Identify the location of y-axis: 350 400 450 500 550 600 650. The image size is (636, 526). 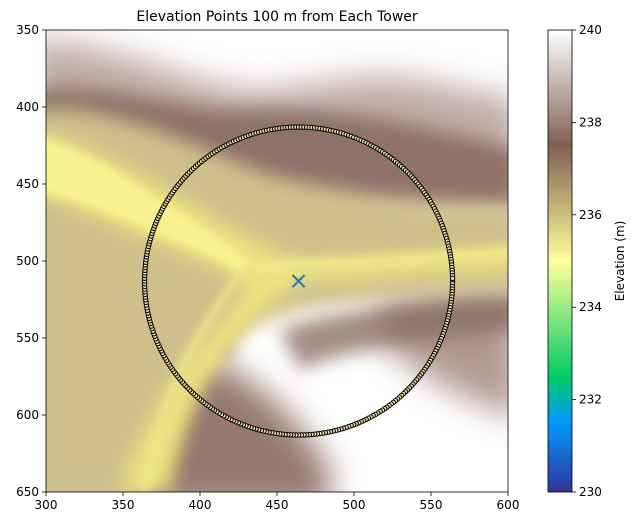
(31, 261).